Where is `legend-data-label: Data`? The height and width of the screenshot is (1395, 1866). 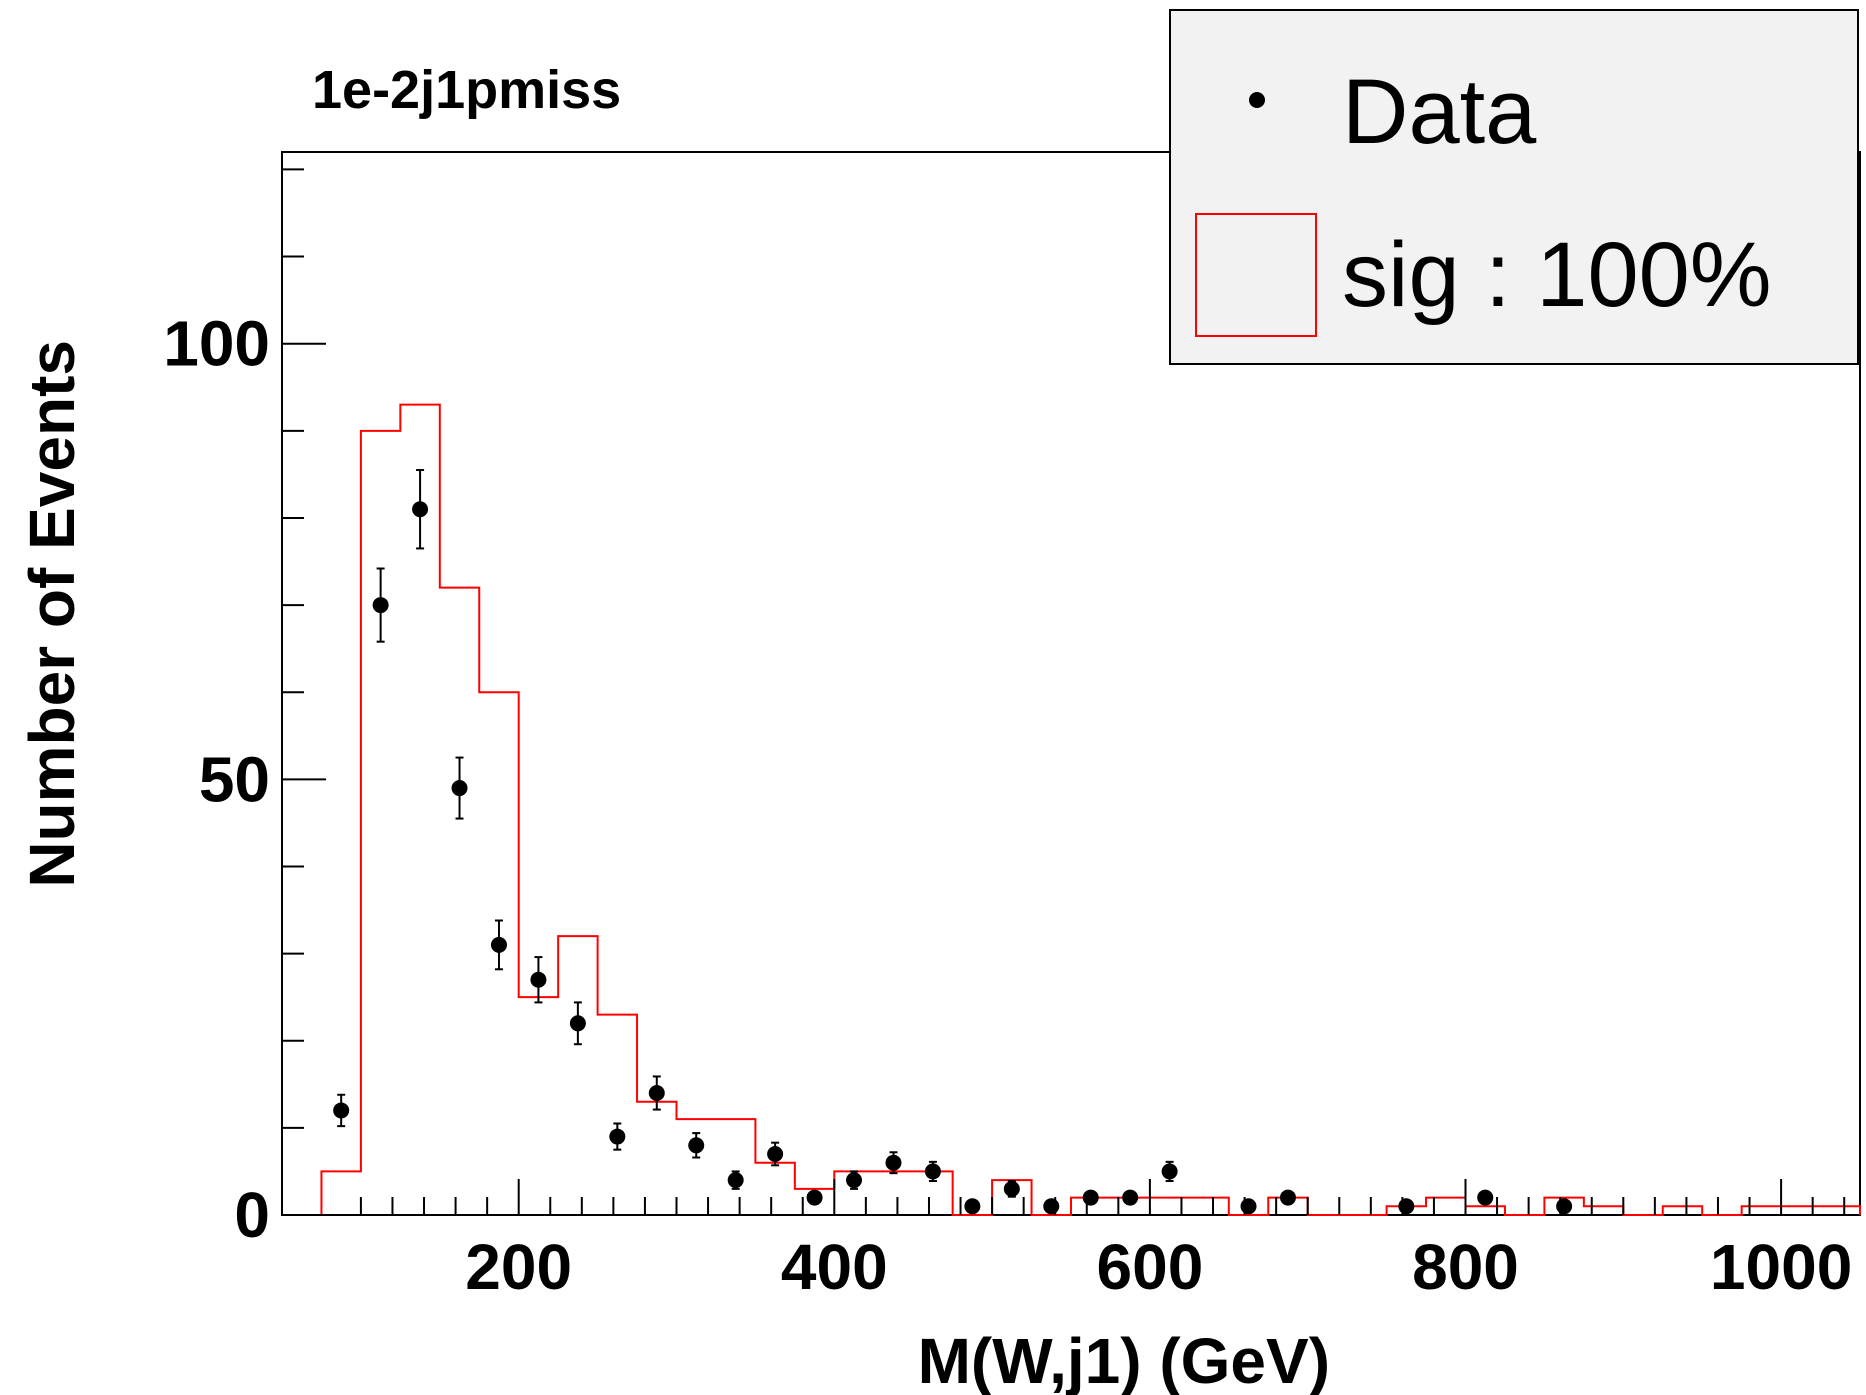
legend-data-label: Data is located at coordinates (1439, 112).